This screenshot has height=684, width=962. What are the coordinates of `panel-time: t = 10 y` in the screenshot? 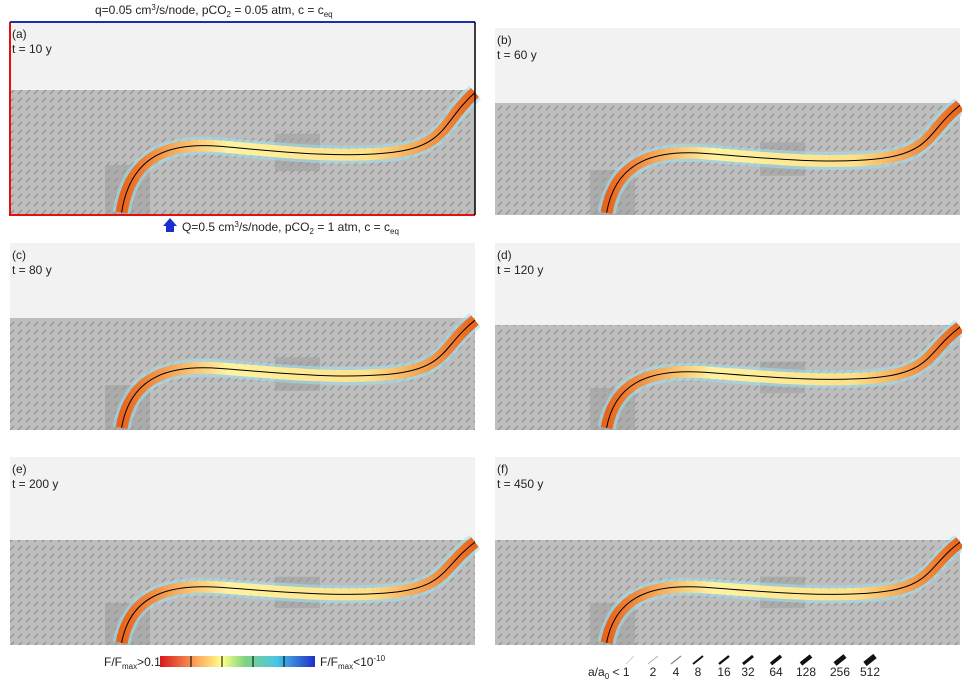 It's located at (32, 49).